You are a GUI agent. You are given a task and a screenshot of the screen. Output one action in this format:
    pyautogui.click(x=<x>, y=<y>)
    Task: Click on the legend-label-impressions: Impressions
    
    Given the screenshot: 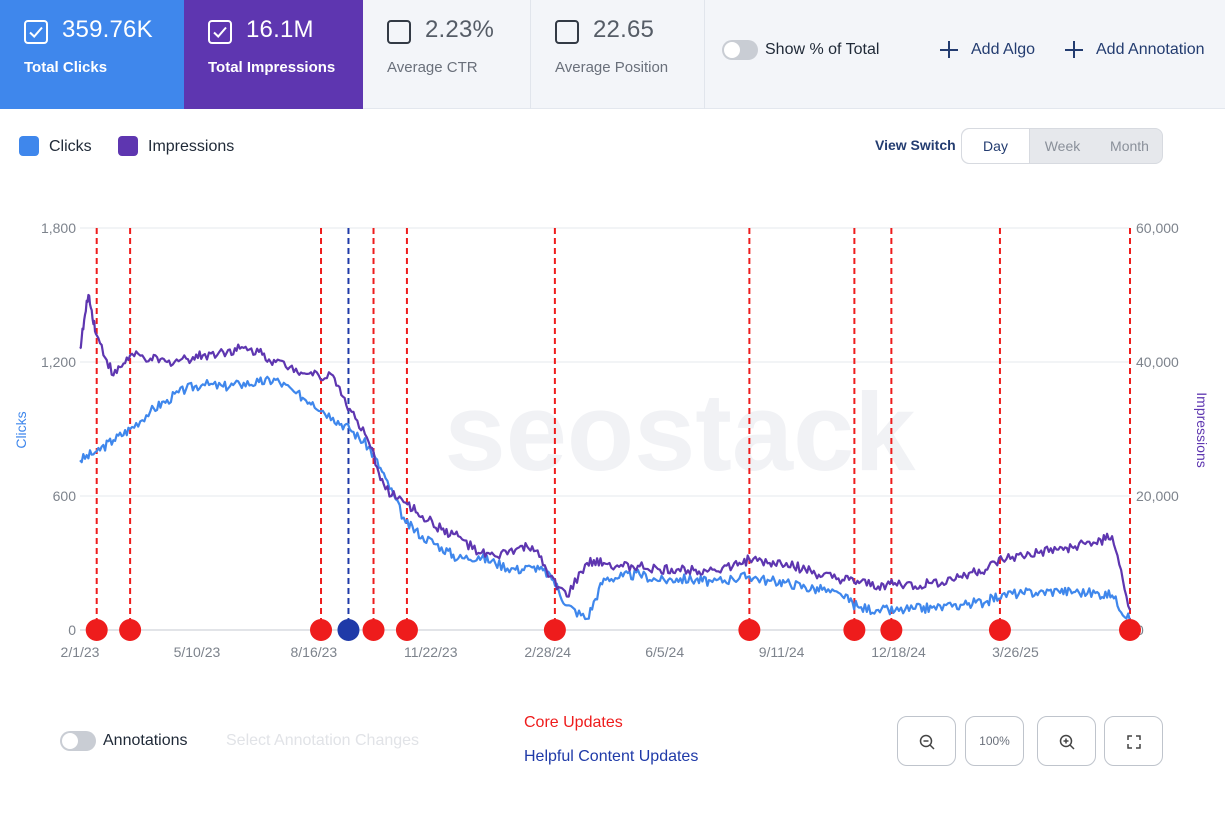 What is the action you would take?
    pyautogui.click(x=191, y=146)
    